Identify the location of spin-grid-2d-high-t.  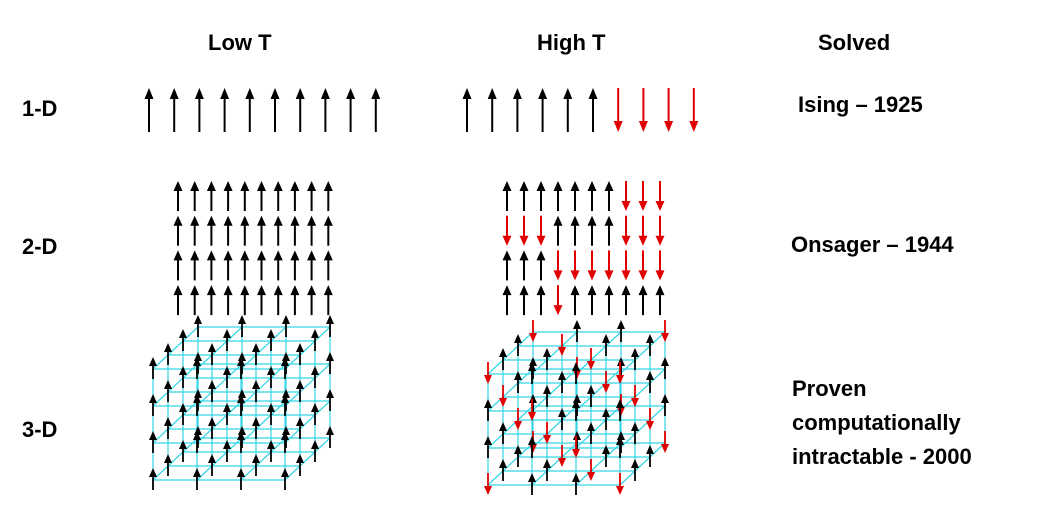
(583, 248).